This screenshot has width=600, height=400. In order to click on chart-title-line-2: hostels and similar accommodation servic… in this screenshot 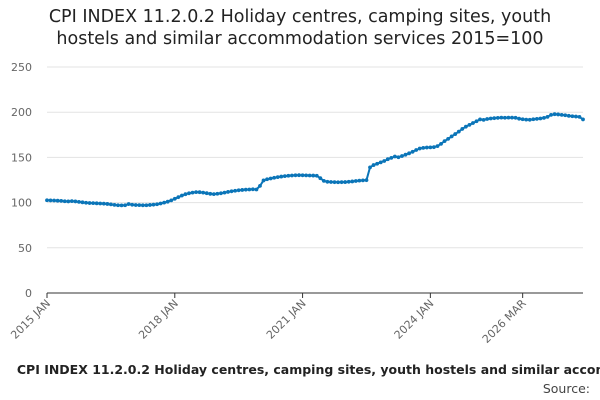, I will do `click(300, 39)`.